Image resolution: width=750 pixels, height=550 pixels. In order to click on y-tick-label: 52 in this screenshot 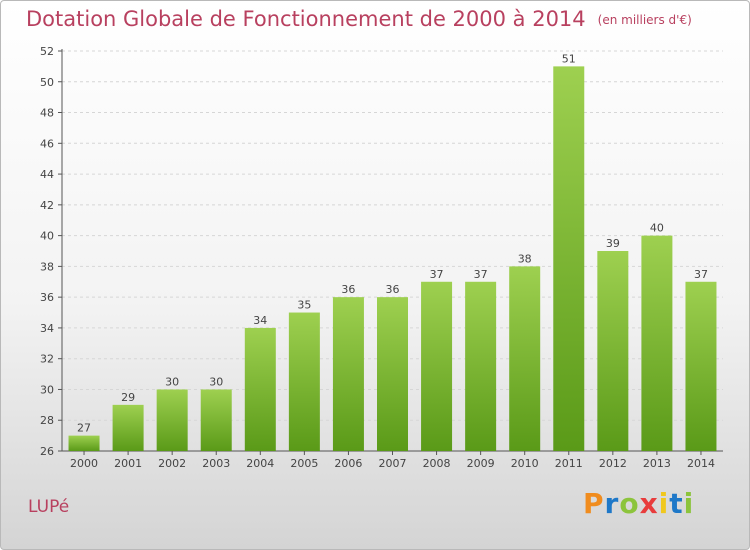, I will do `click(47, 51)`.